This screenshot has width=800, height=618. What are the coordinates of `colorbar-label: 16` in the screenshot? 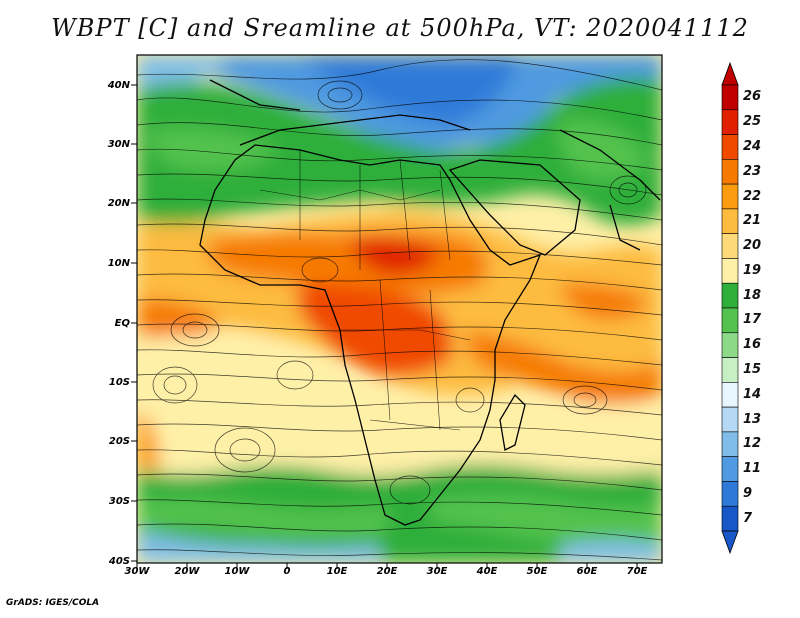 It's located at (752, 345).